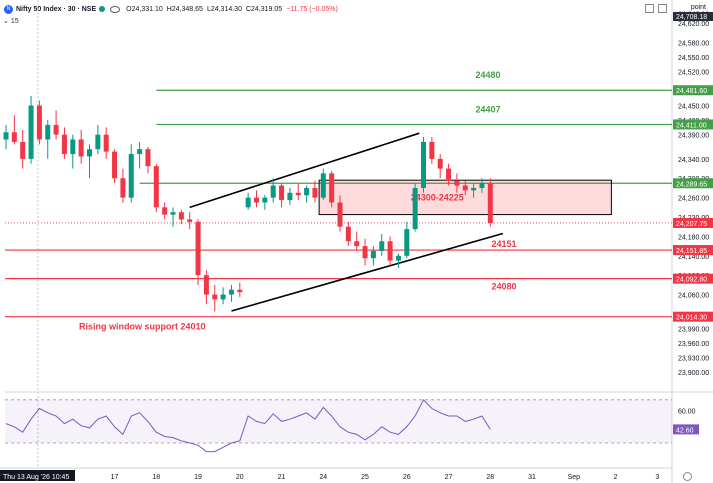  I want to click on price-tag-label: 24,481.60, so click(691, 91).